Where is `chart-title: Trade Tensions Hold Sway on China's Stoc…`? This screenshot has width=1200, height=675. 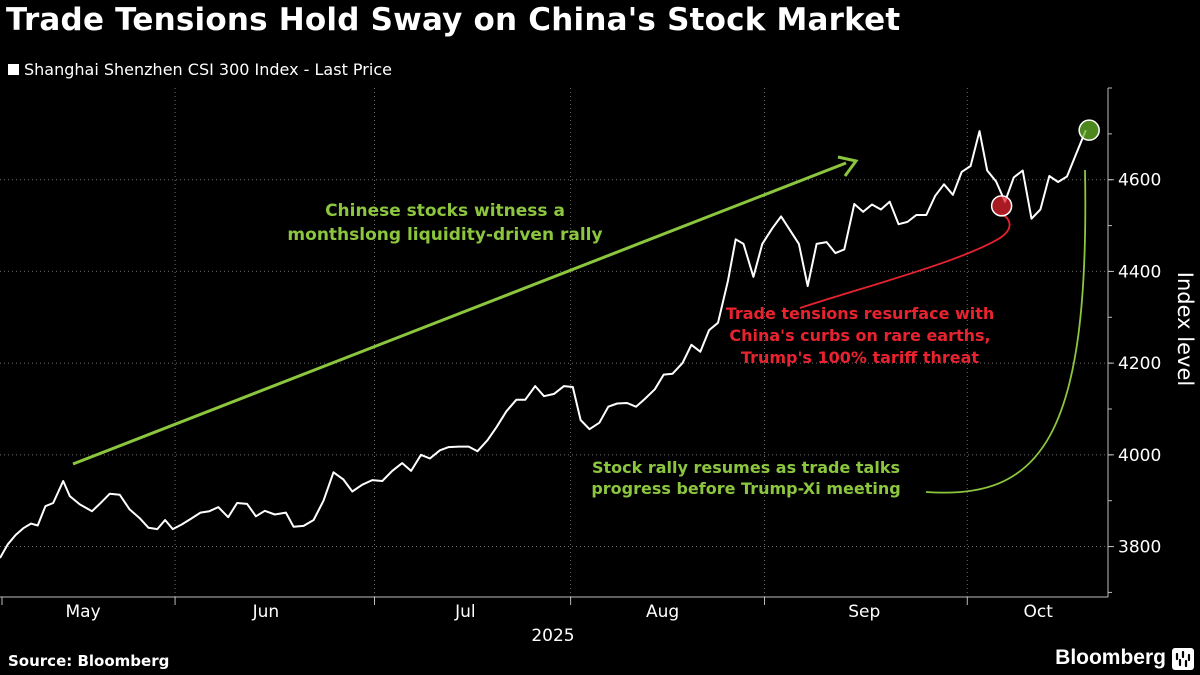
chart-title: Trade Tensions Hold Sway on China's Stoc… is located at coordinates (453, 20).